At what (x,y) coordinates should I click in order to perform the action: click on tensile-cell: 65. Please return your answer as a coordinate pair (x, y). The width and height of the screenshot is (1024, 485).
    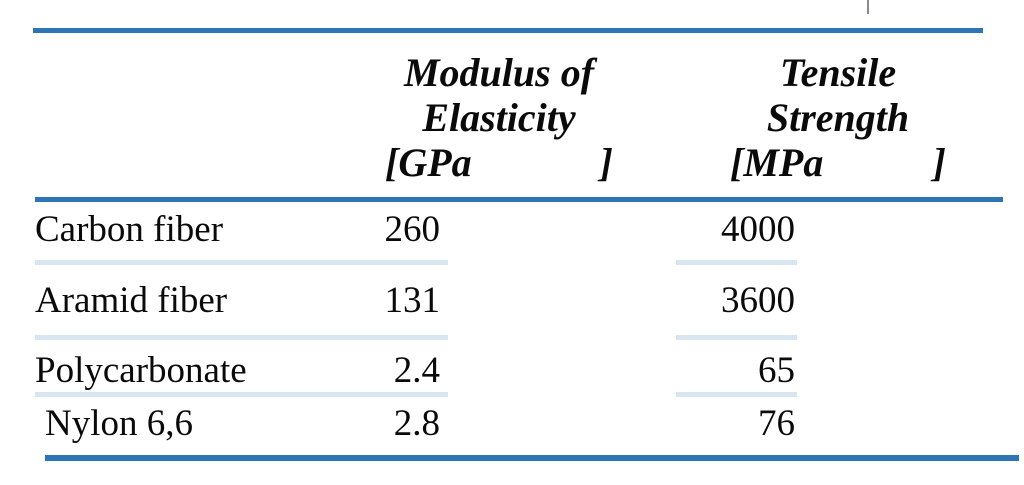
    Looking at the image, I should click on (776, 370).